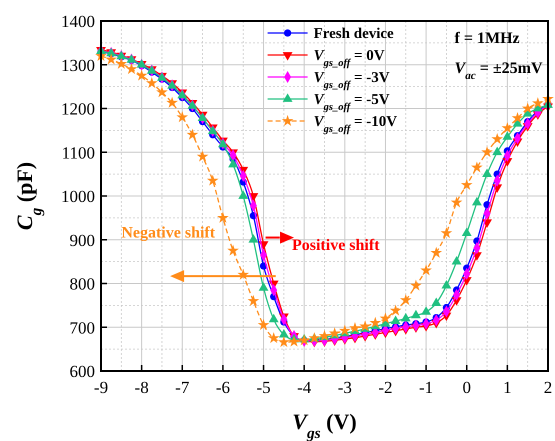 This screenshot has width=555, height=441. What do you see at coordinates (141, 387) in the screenshot?
I see `x-tick-label: -8` at bounding box center [141, 387].